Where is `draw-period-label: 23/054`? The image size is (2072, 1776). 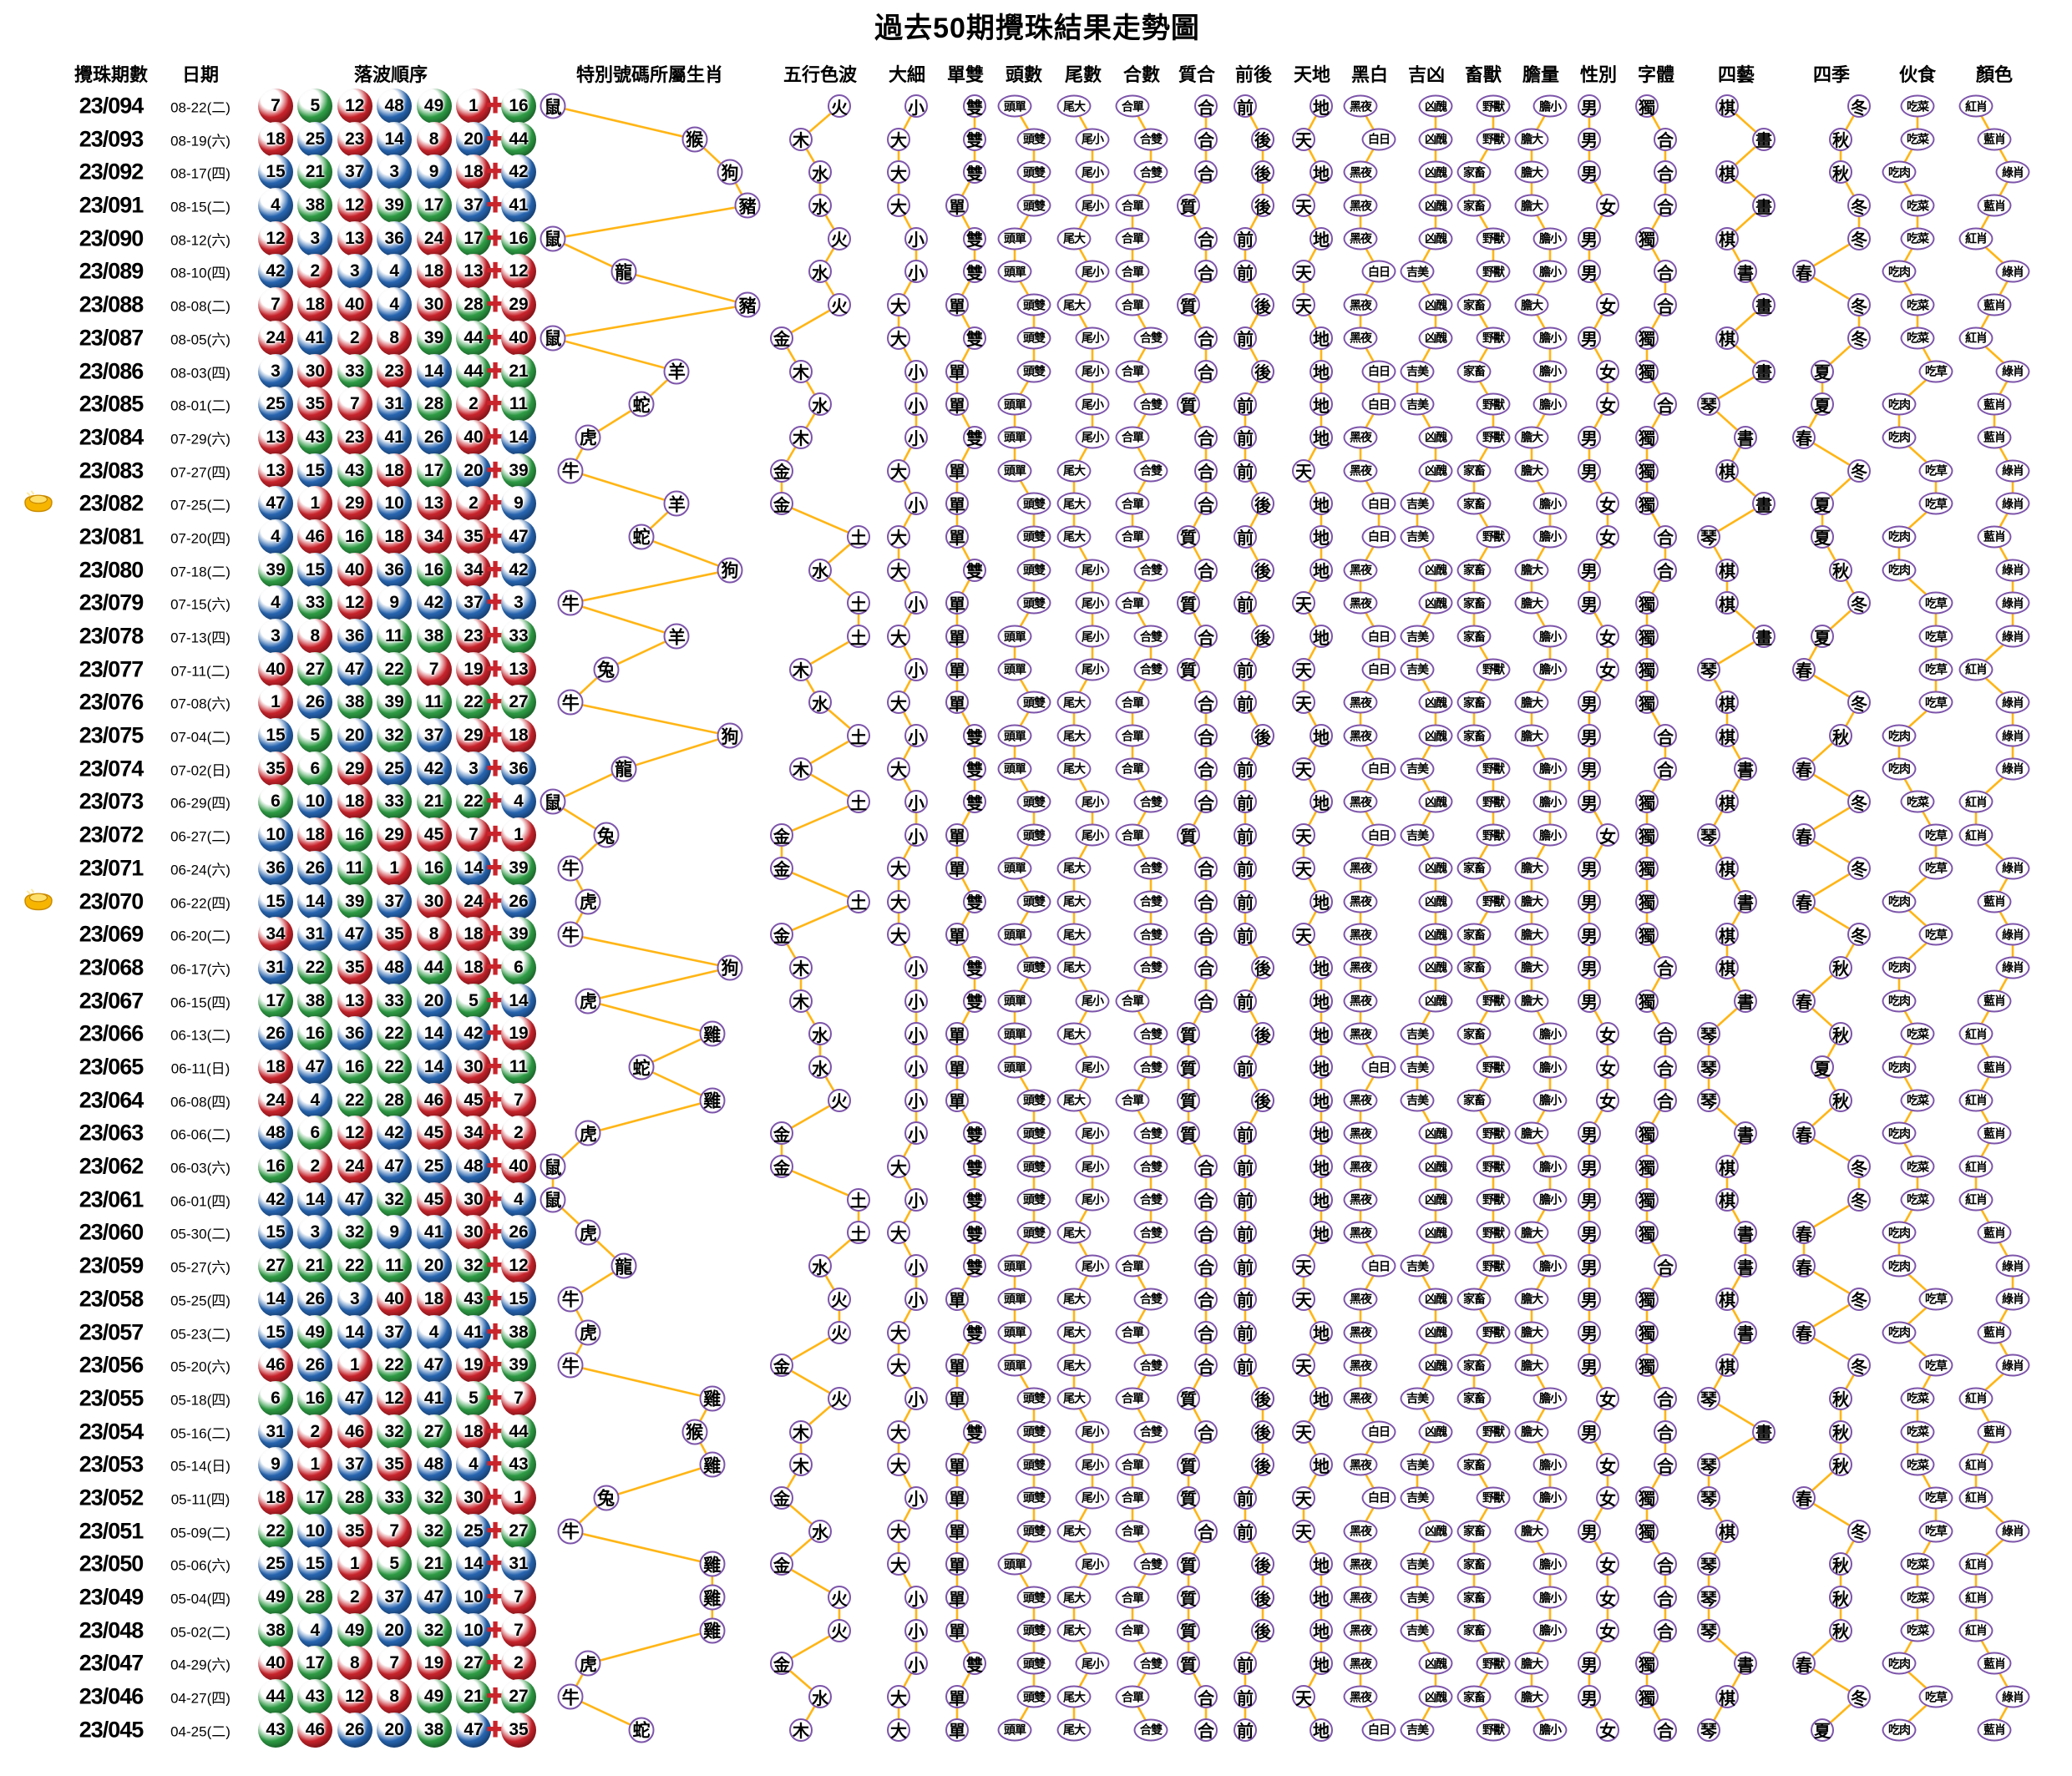
draw-period-label: 23/054 is located at coordinates (111, 1432).